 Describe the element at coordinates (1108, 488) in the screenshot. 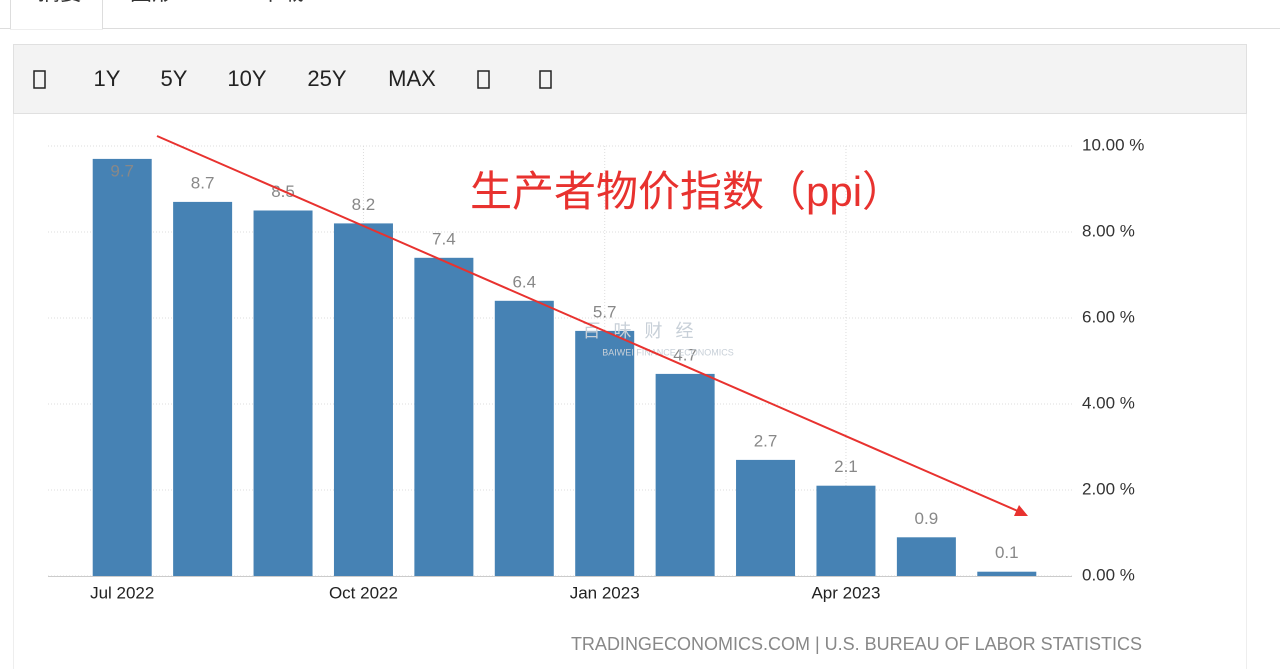

I see `y-tick-label: 2.00 %` at that location.